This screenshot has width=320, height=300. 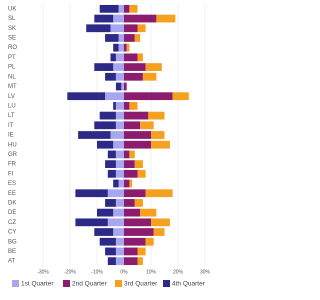 I want to click on y-tick-label: CZ, so click(x=12, y=223).